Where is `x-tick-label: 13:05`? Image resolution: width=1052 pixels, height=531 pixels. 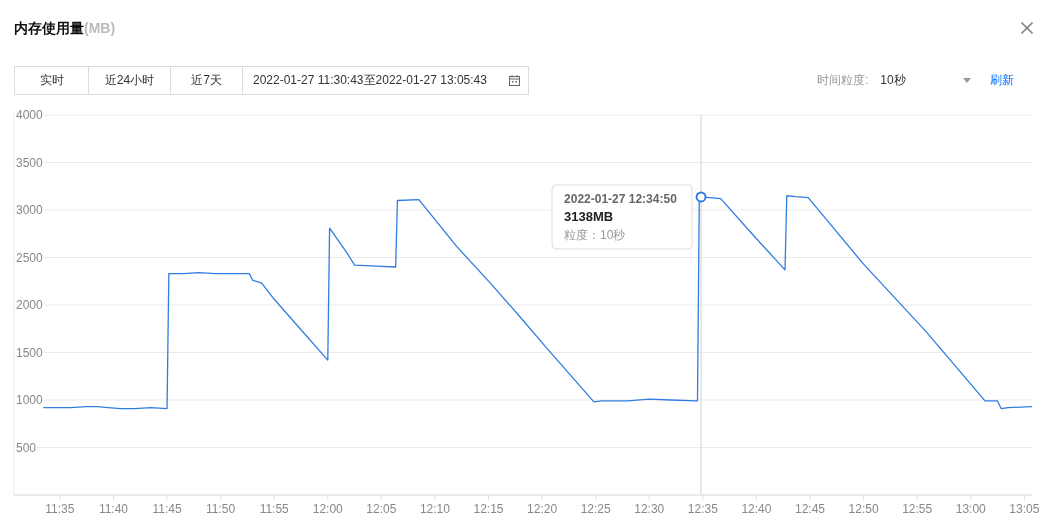 x-tick-label: 13:05 is located at coordinates (1024, 508).